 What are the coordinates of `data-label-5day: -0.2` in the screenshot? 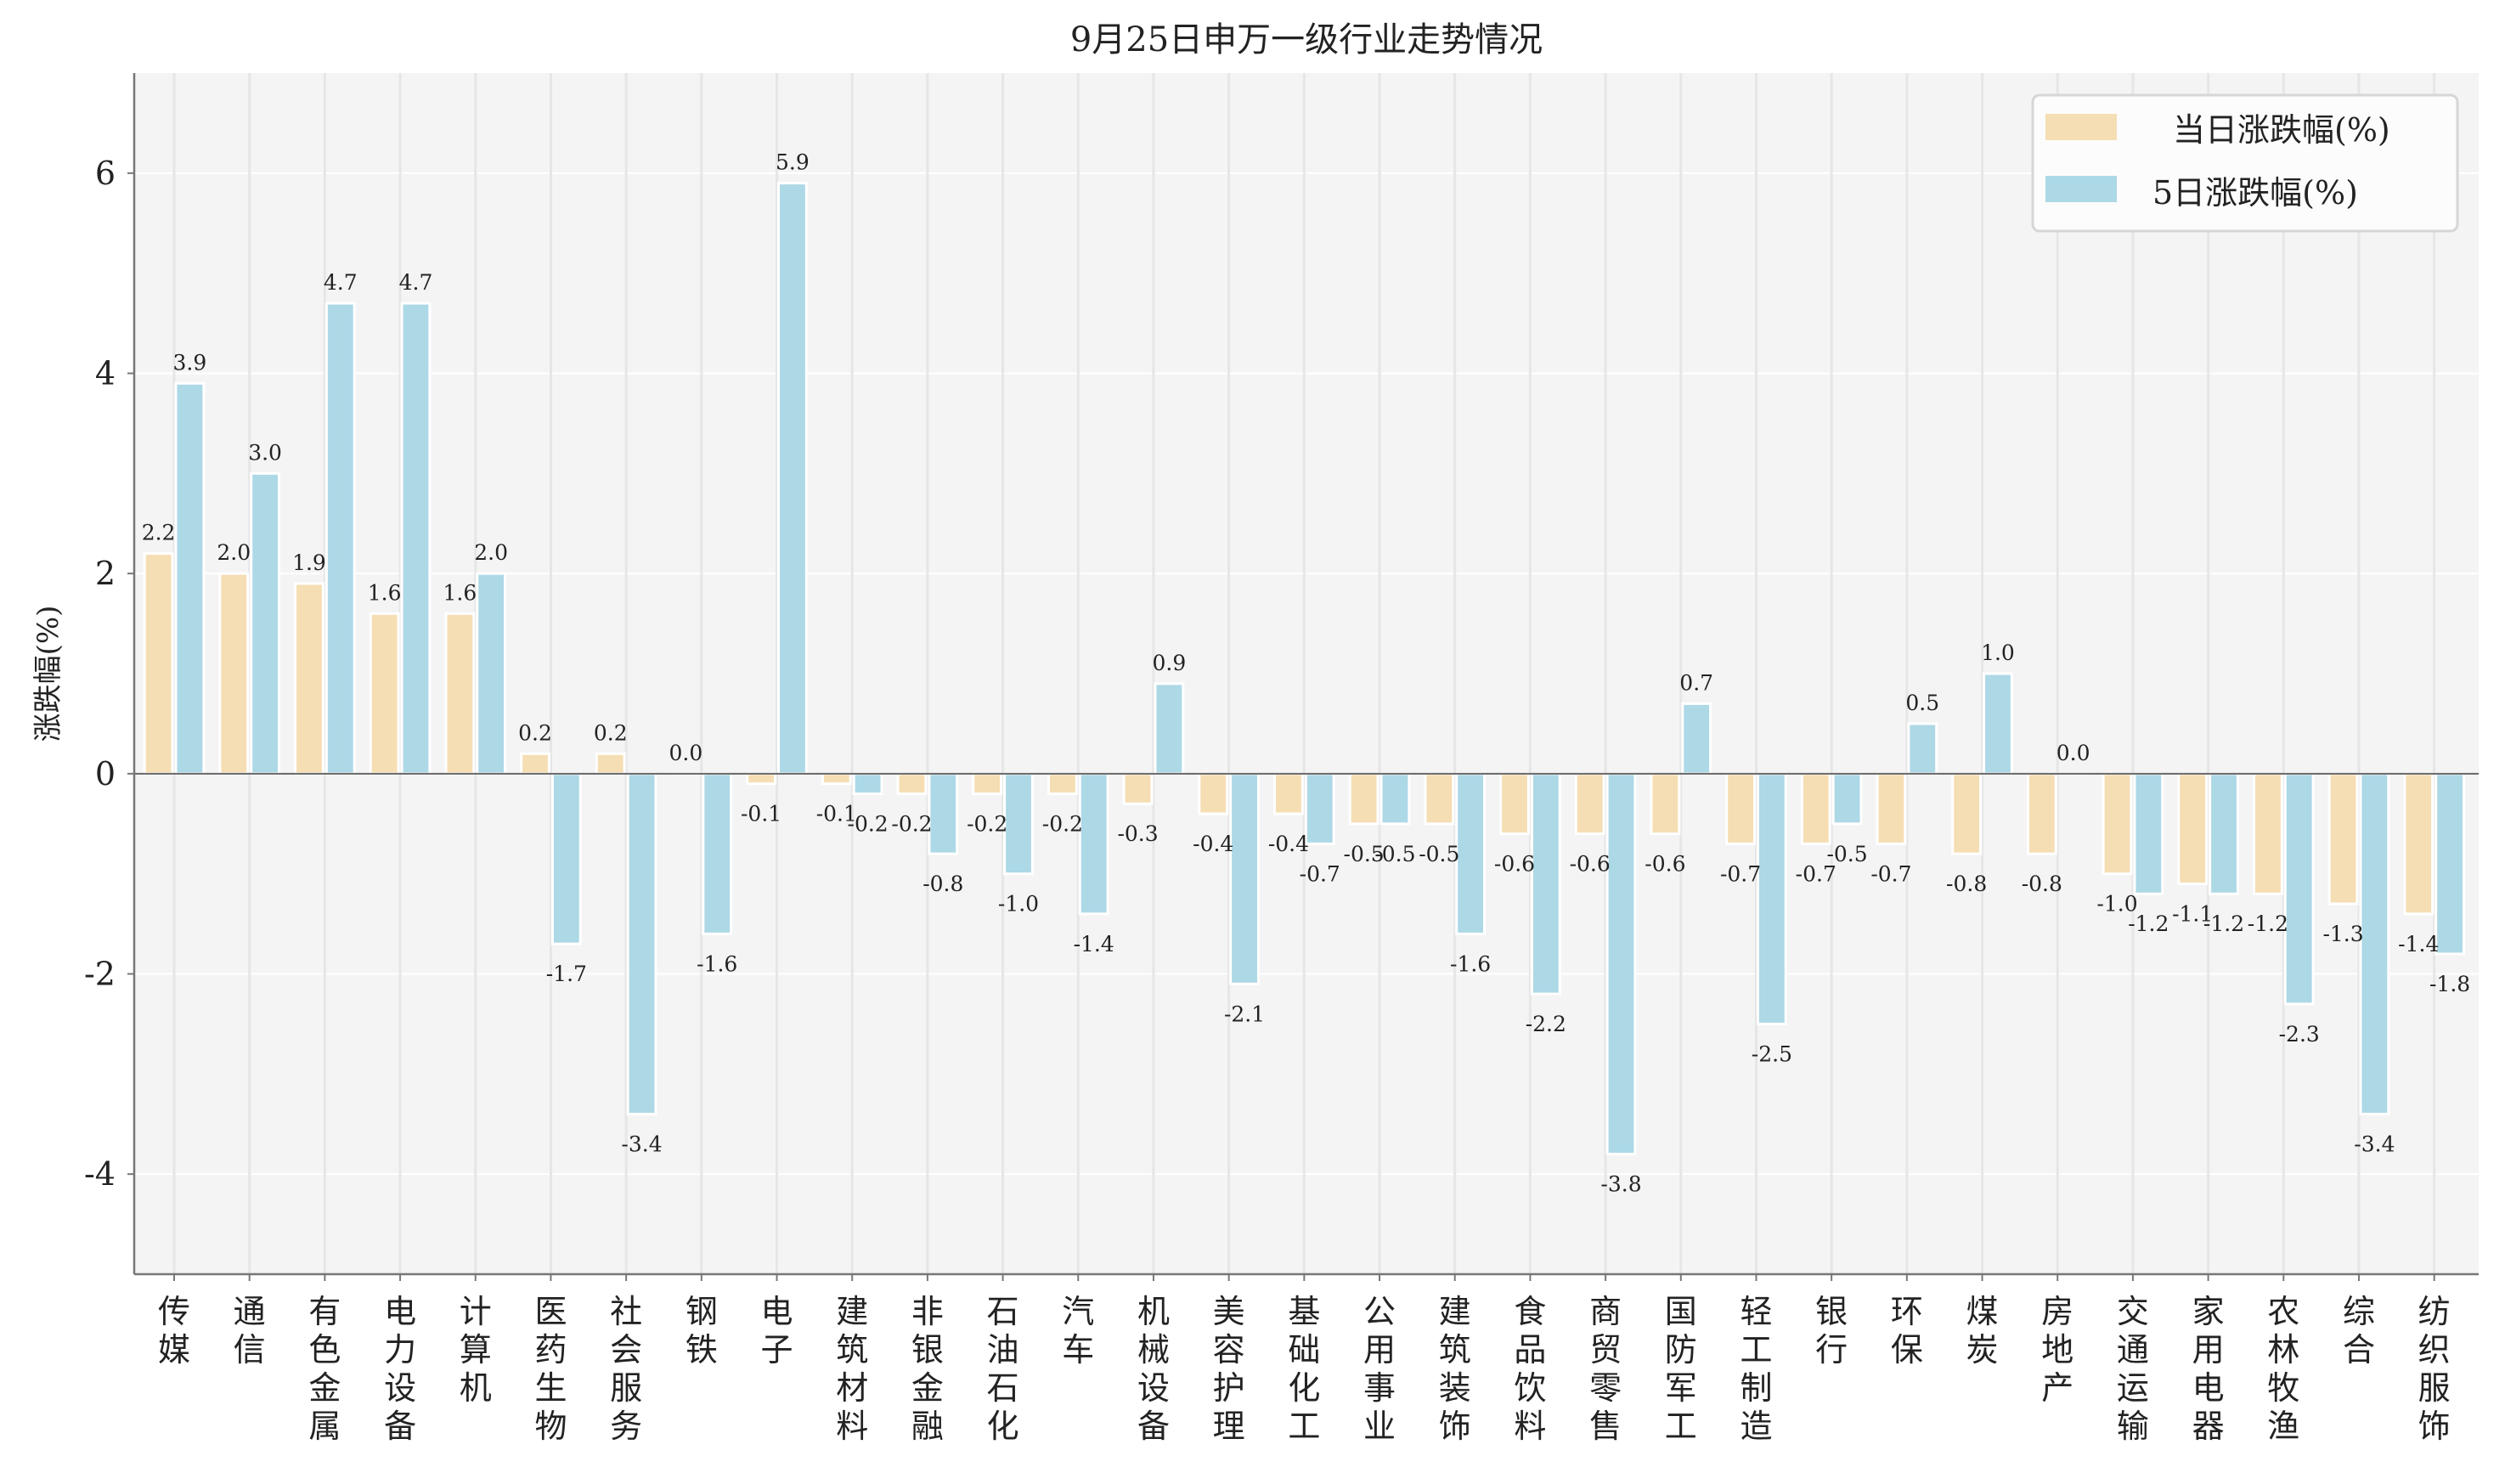 It's located at (869, 823).